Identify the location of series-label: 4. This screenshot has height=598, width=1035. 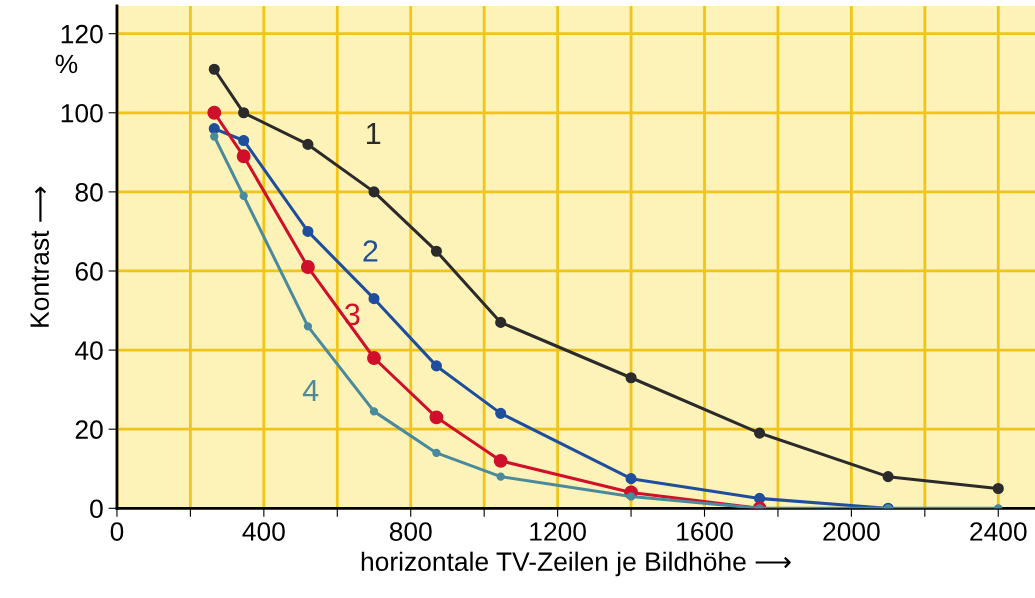
(310, 390).